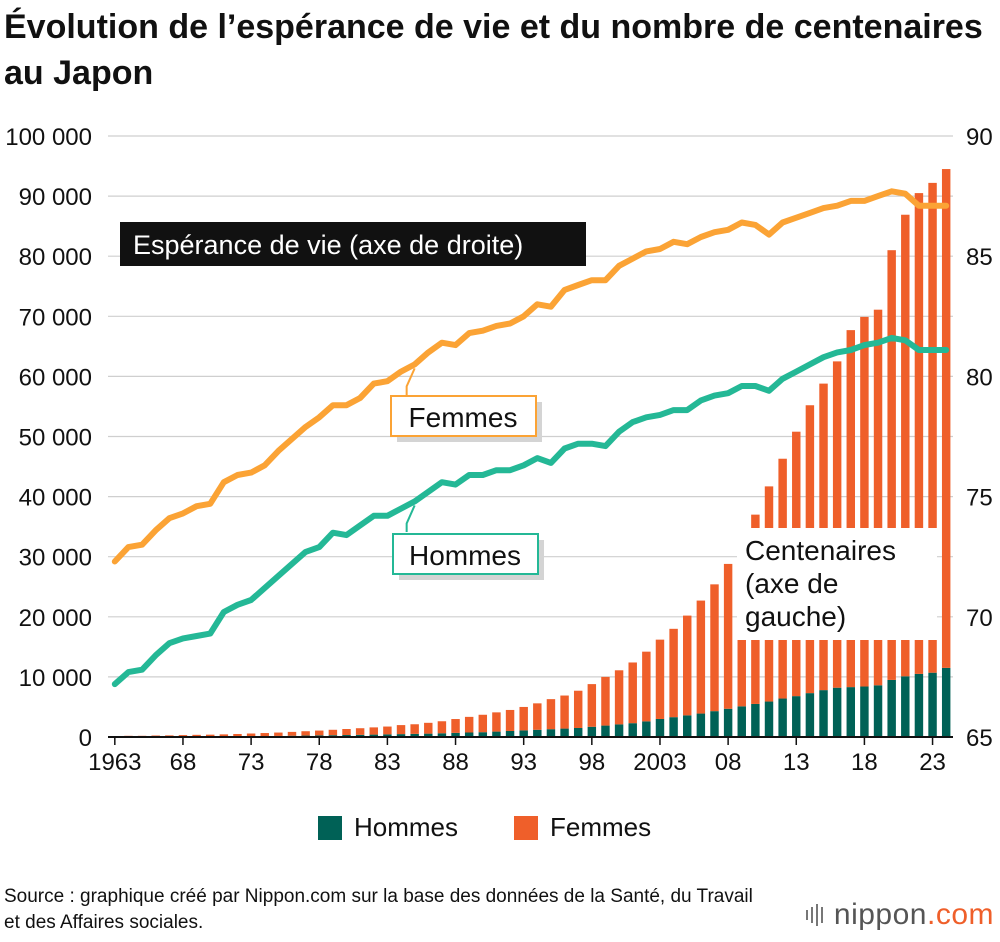 This screenshot has width=1000, height=942. Describe the element at coordinates (537, 716) in the screenshot. I see `bar-women-1994` at that location.